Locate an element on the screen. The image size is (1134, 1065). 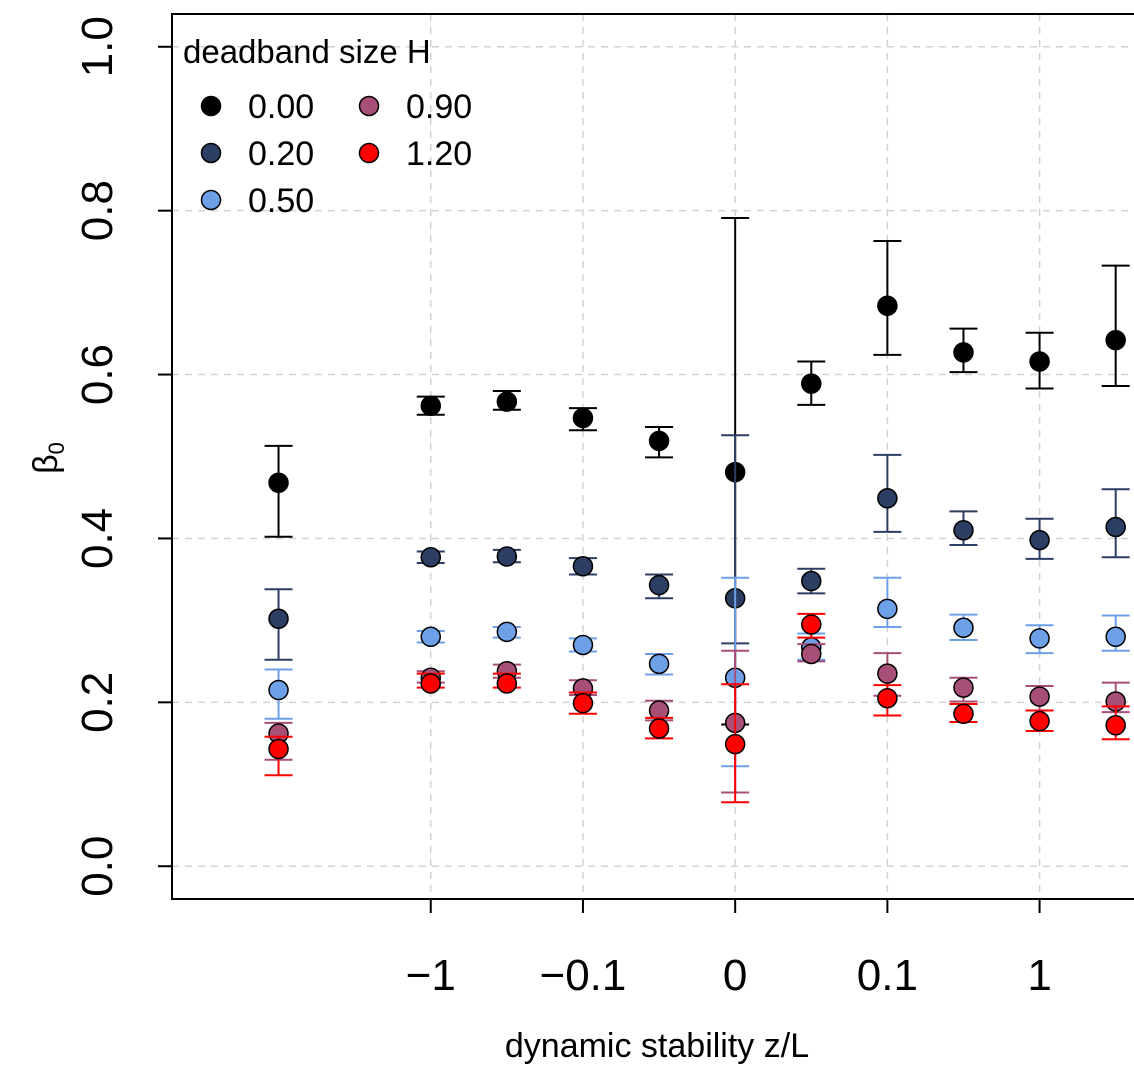
data-point-0.50-8 is located at coordinates (963, 628).